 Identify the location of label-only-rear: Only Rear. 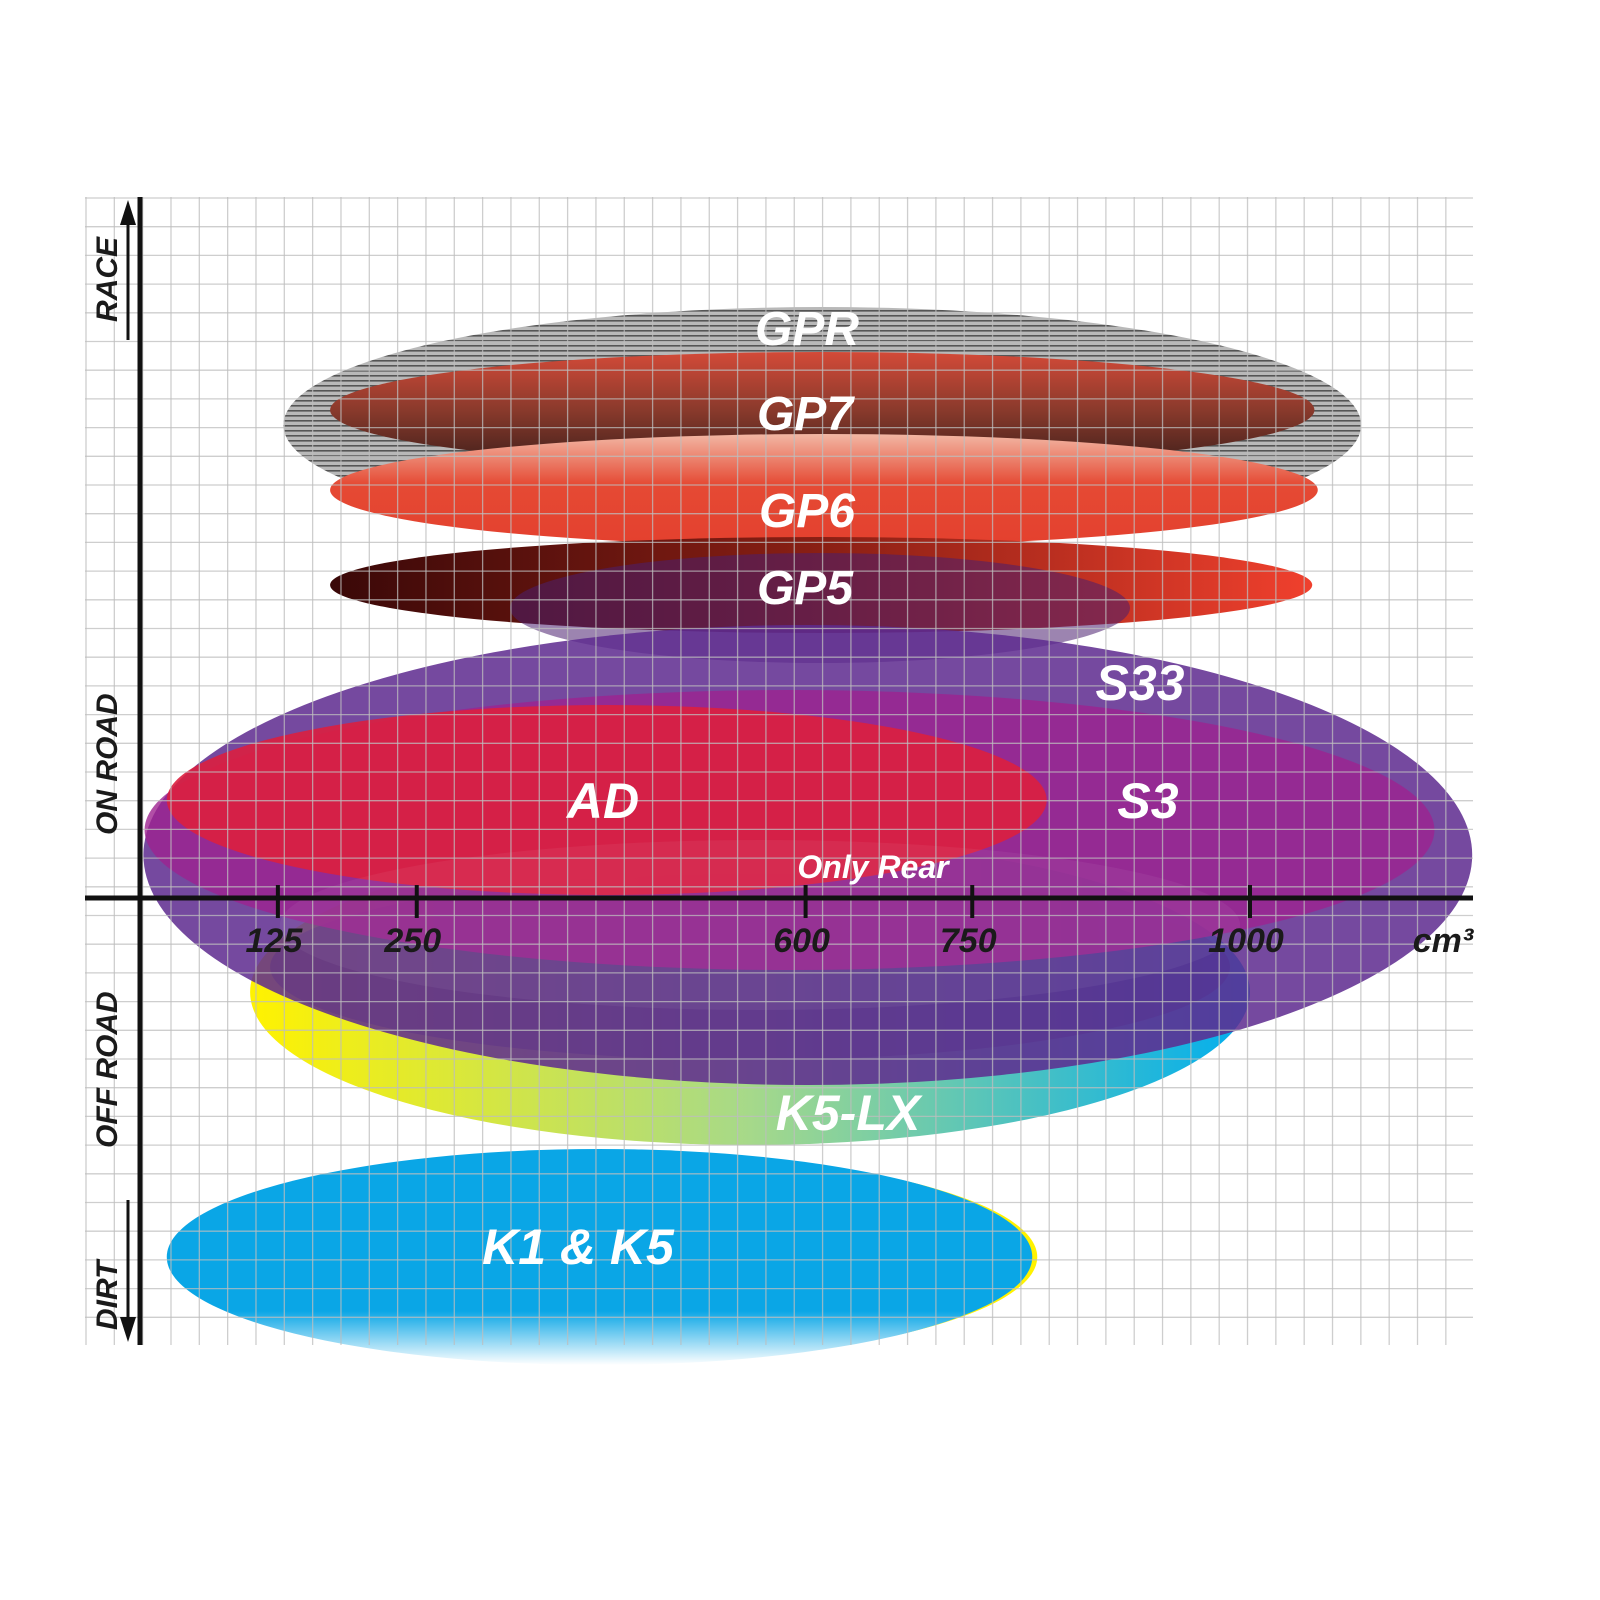
(873, 867).